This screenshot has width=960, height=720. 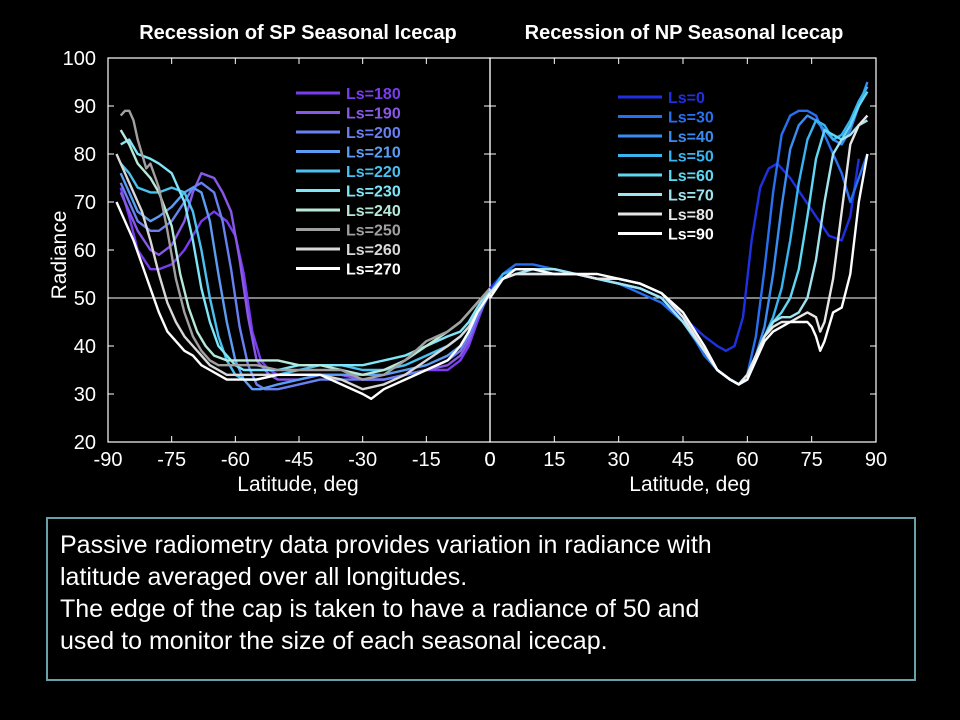 I want to click on np-legend-label: Ls=50, so click(x=691, y=157).